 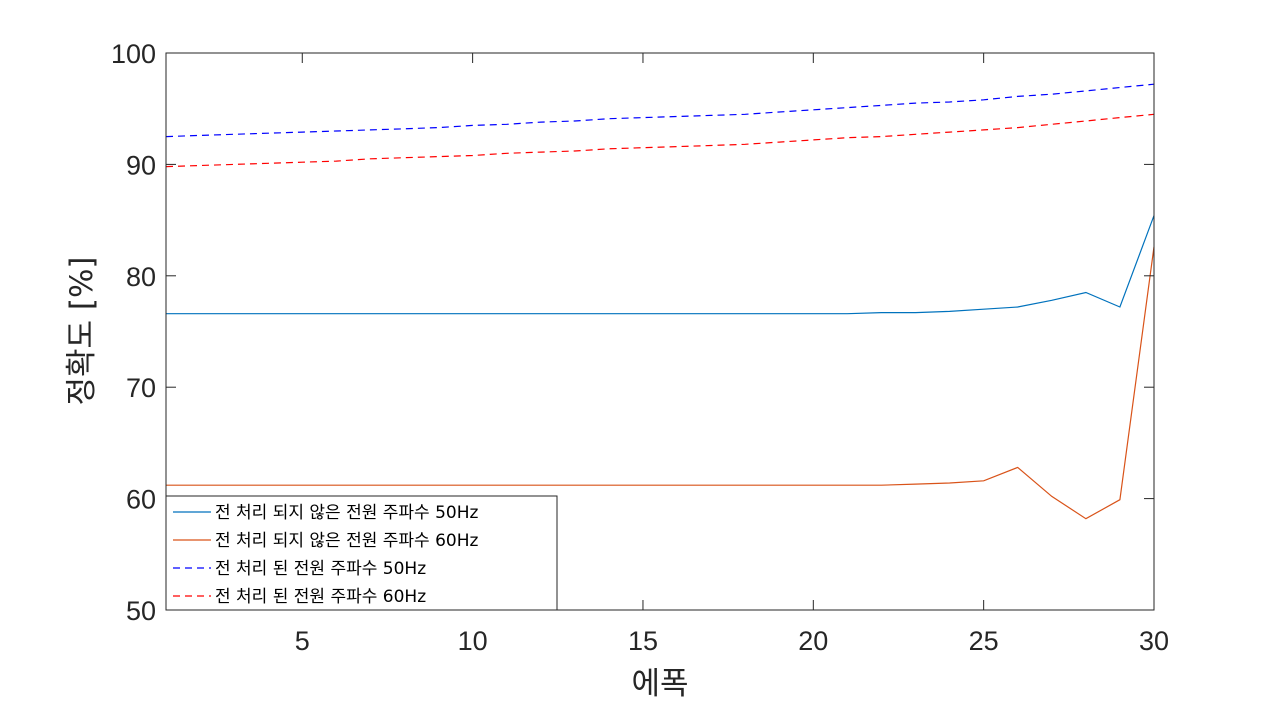 What do you see at coordinates (1154, 641) in the screenshot?
I see `x-tick-label: 30` at bounding box center [1154, 641].